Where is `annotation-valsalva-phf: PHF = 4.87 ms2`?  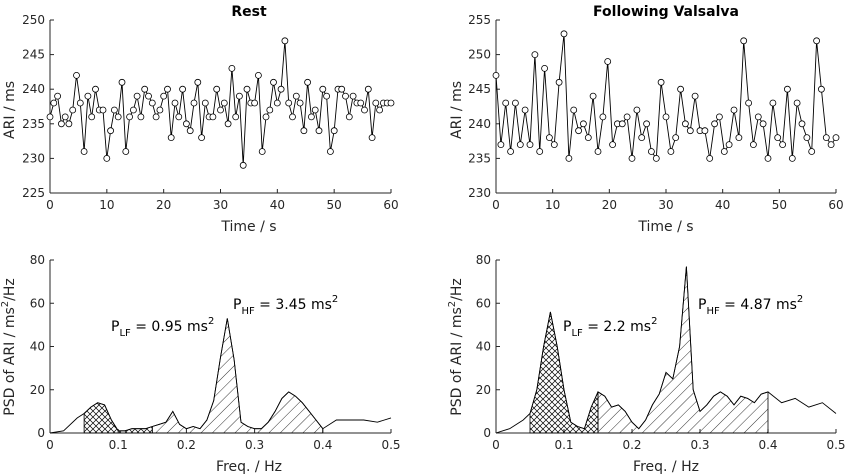
annotation-valsalva-phf: PHF = 4.87 ms2 is located at coordinates (750, 305).